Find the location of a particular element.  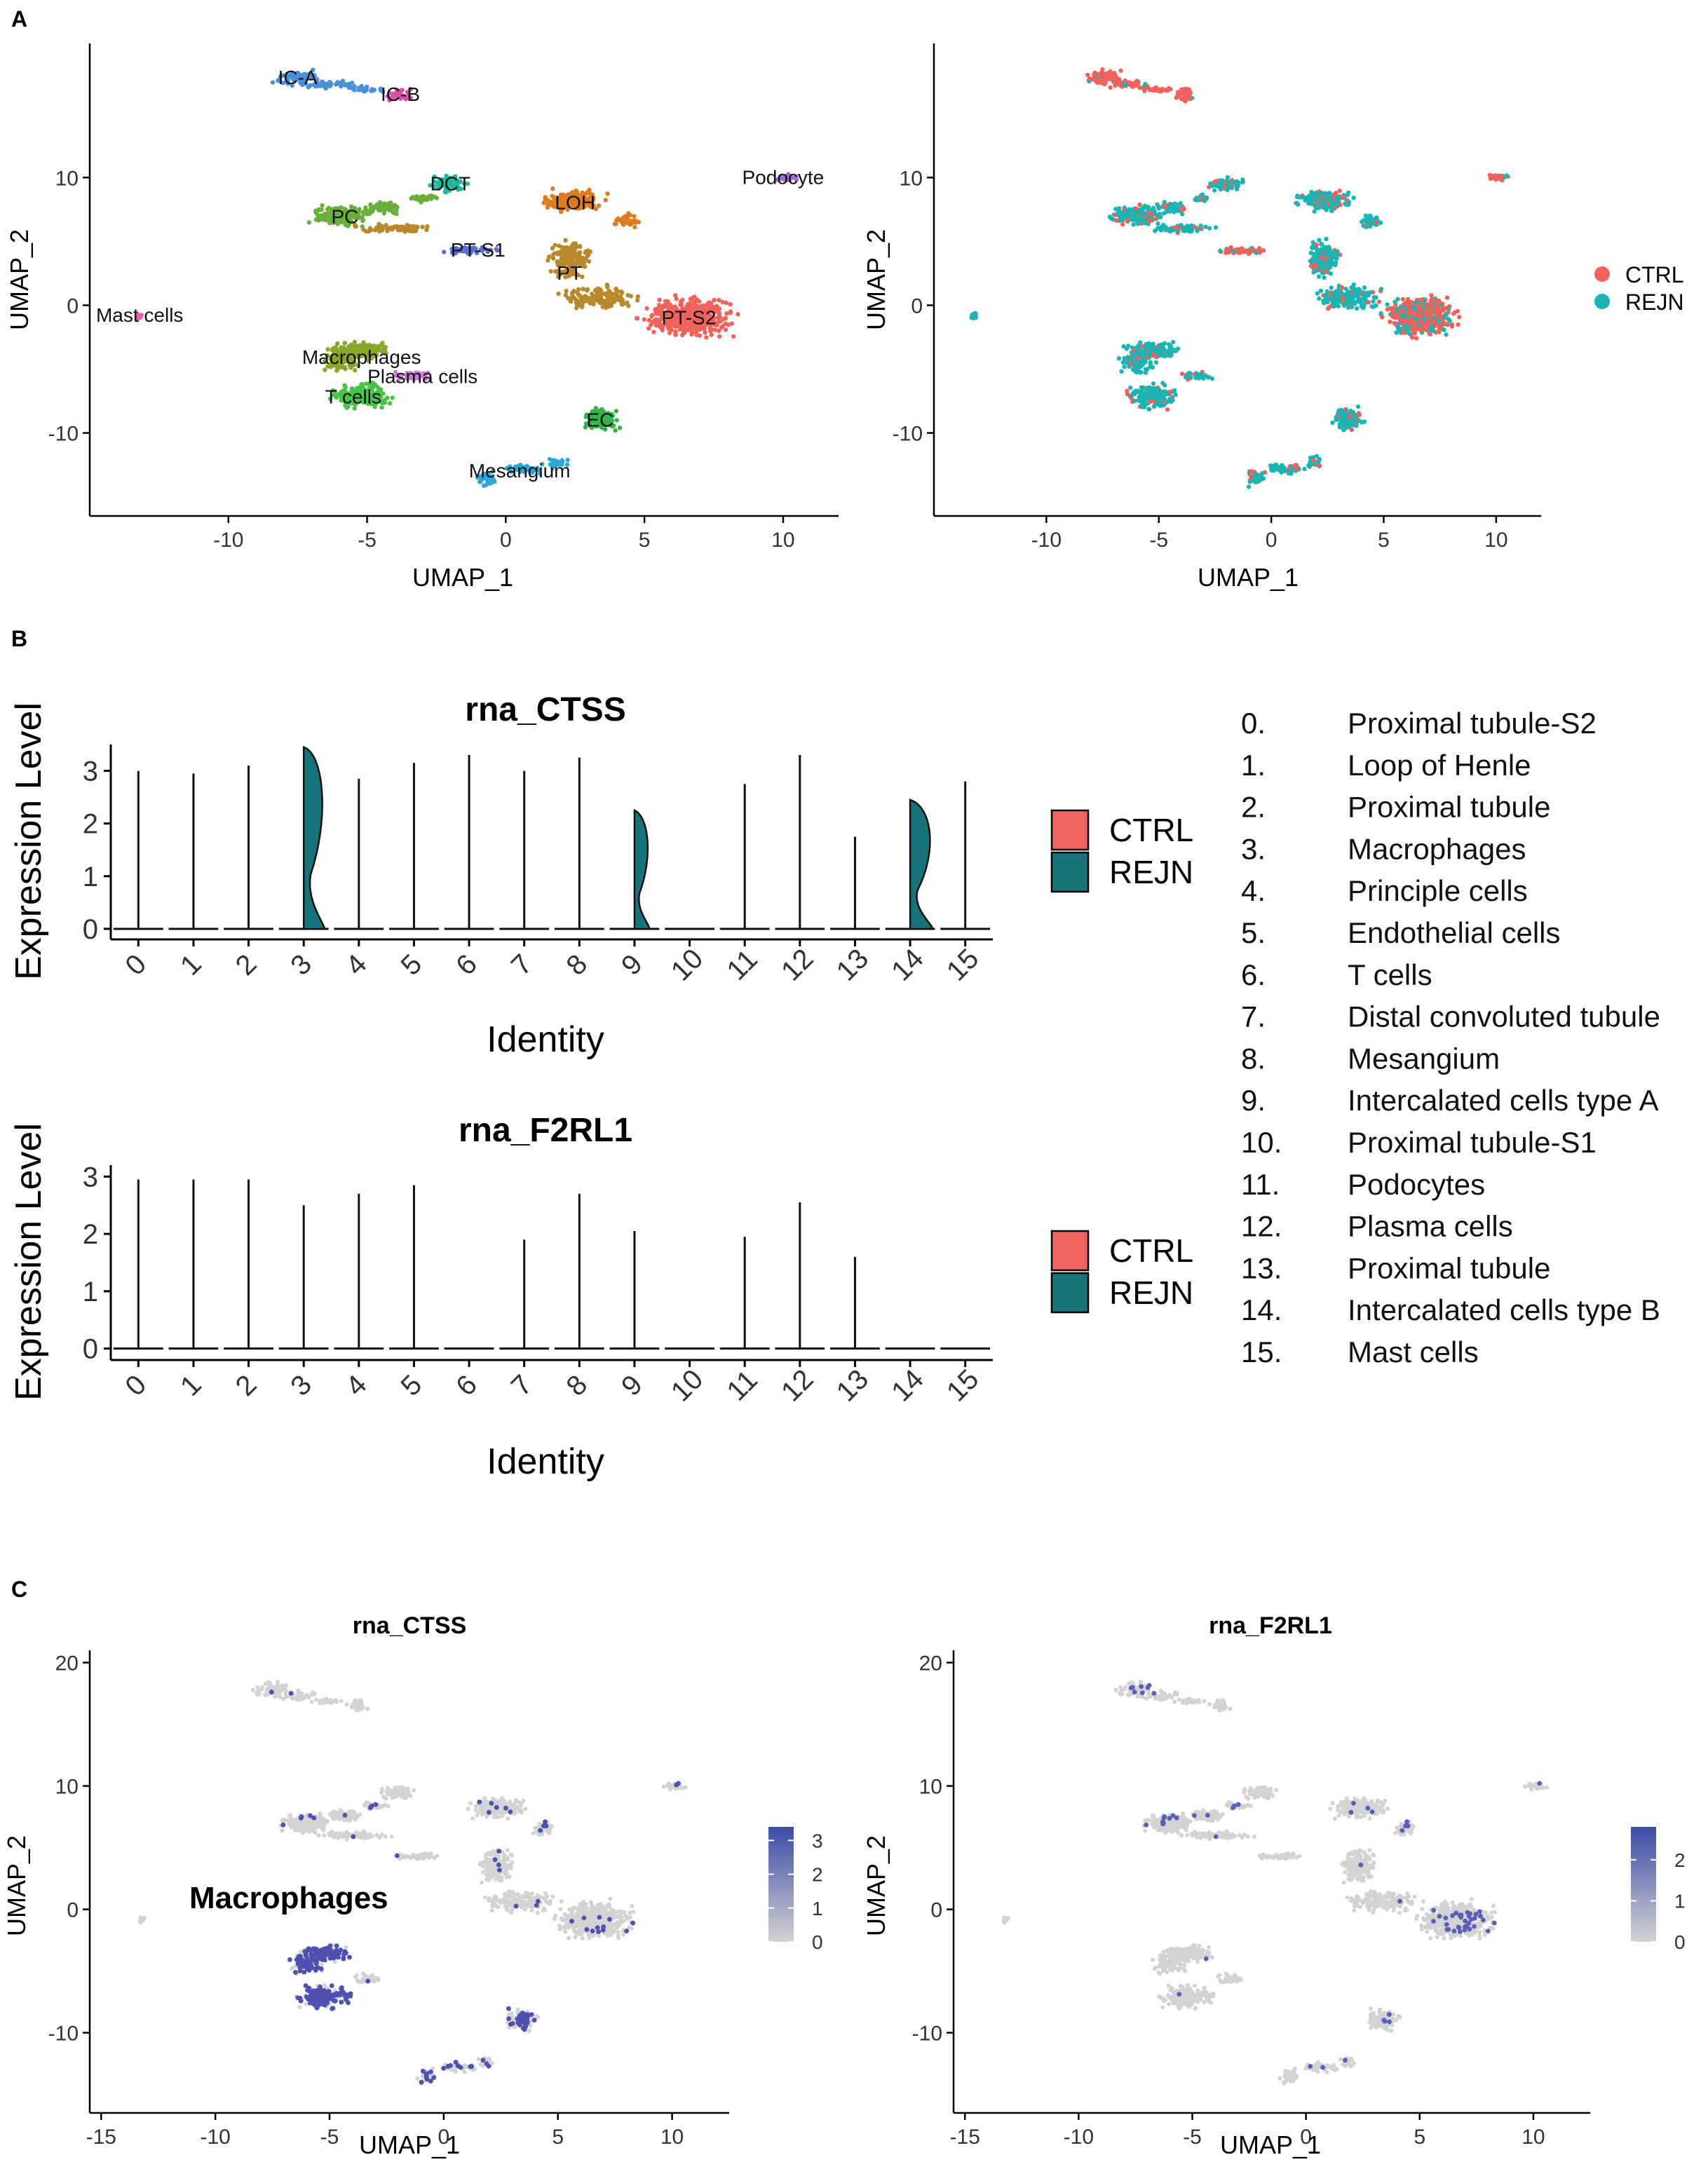

cluster-label: T cells is located at coordinates (353, 397).